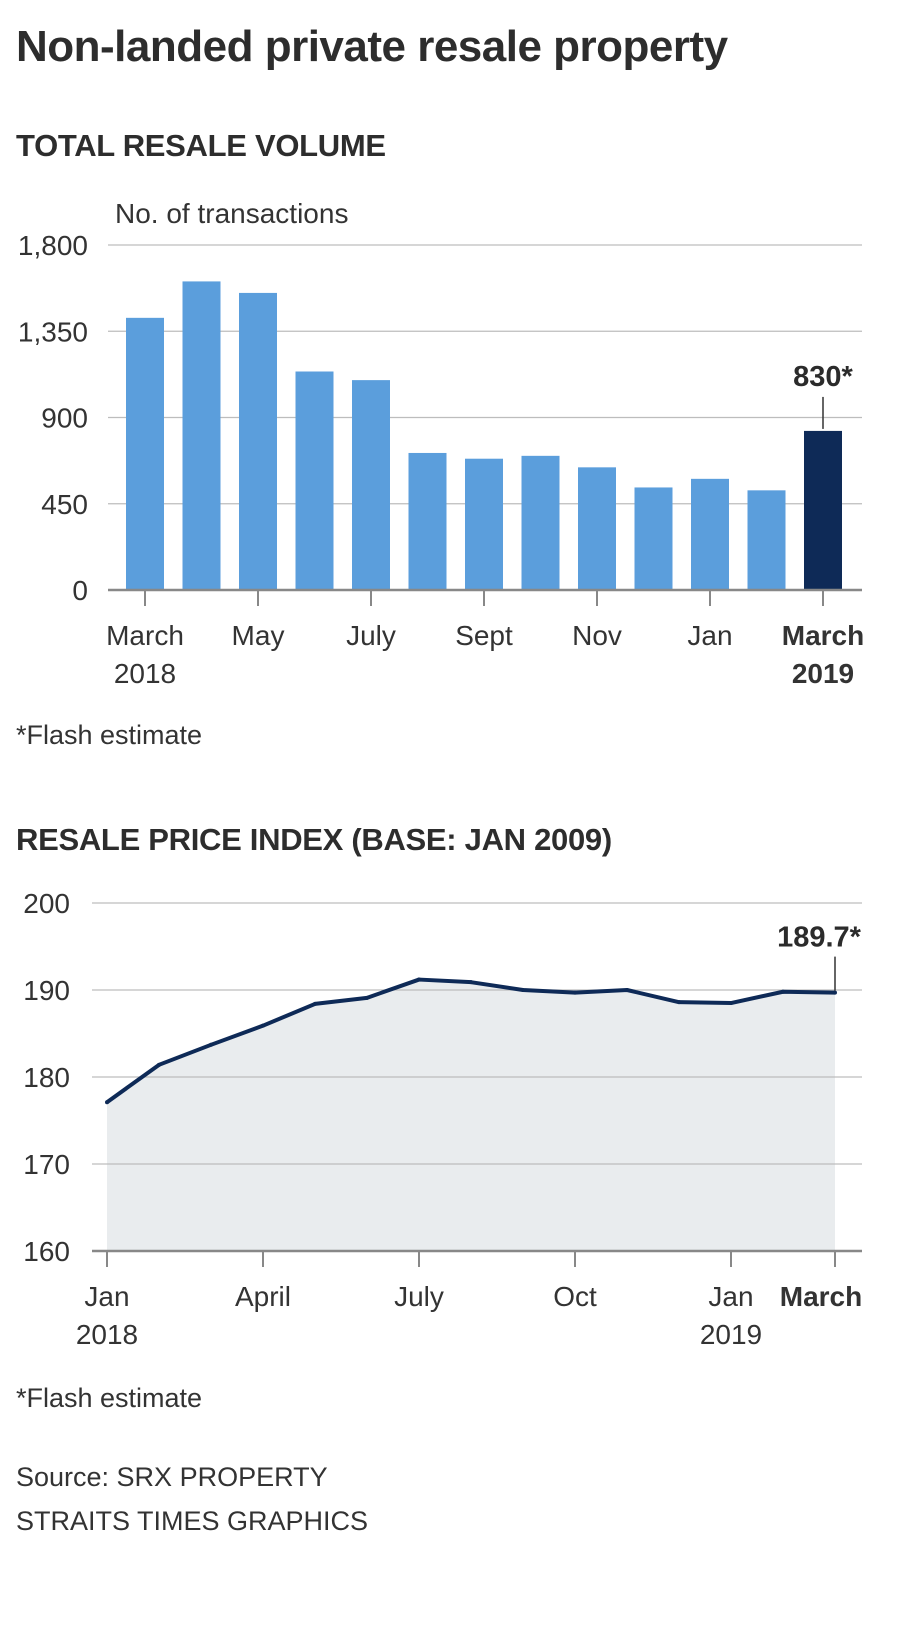 Image resolution: width=920 pixels, height=1644 pixels. I want to click on volume-footnote: *Flash estimate, so click(109, 735).